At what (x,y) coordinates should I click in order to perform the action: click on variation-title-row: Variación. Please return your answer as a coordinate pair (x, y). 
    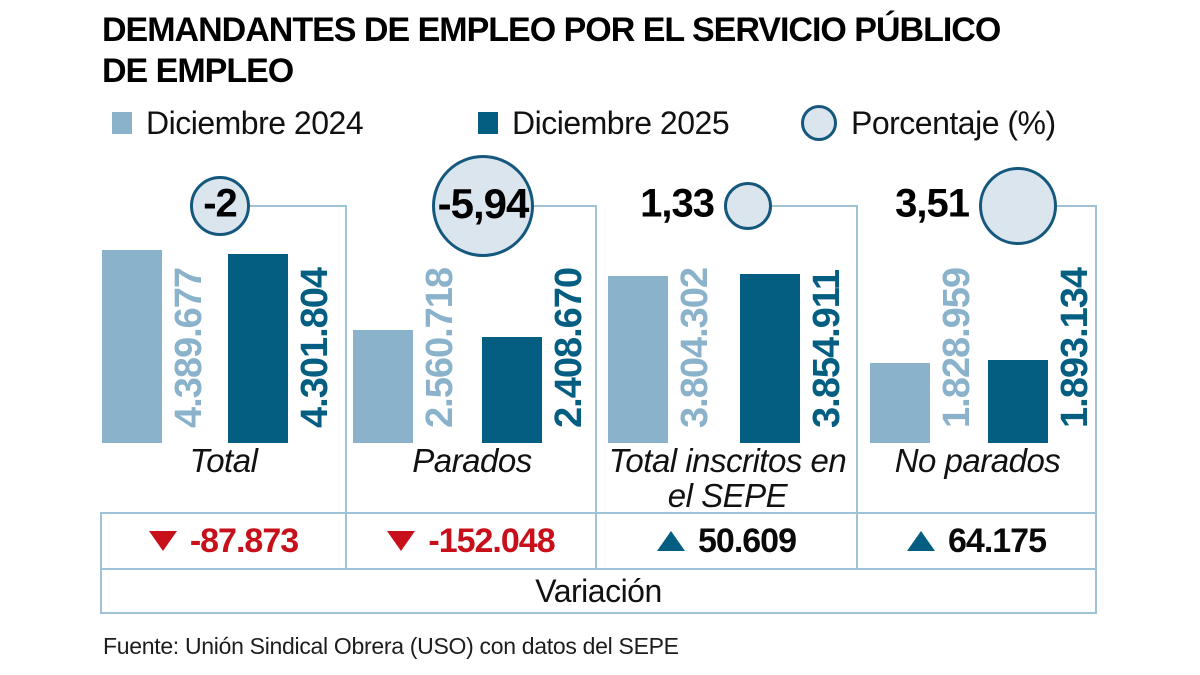
    Looking at the image, I should click on (598, 591).